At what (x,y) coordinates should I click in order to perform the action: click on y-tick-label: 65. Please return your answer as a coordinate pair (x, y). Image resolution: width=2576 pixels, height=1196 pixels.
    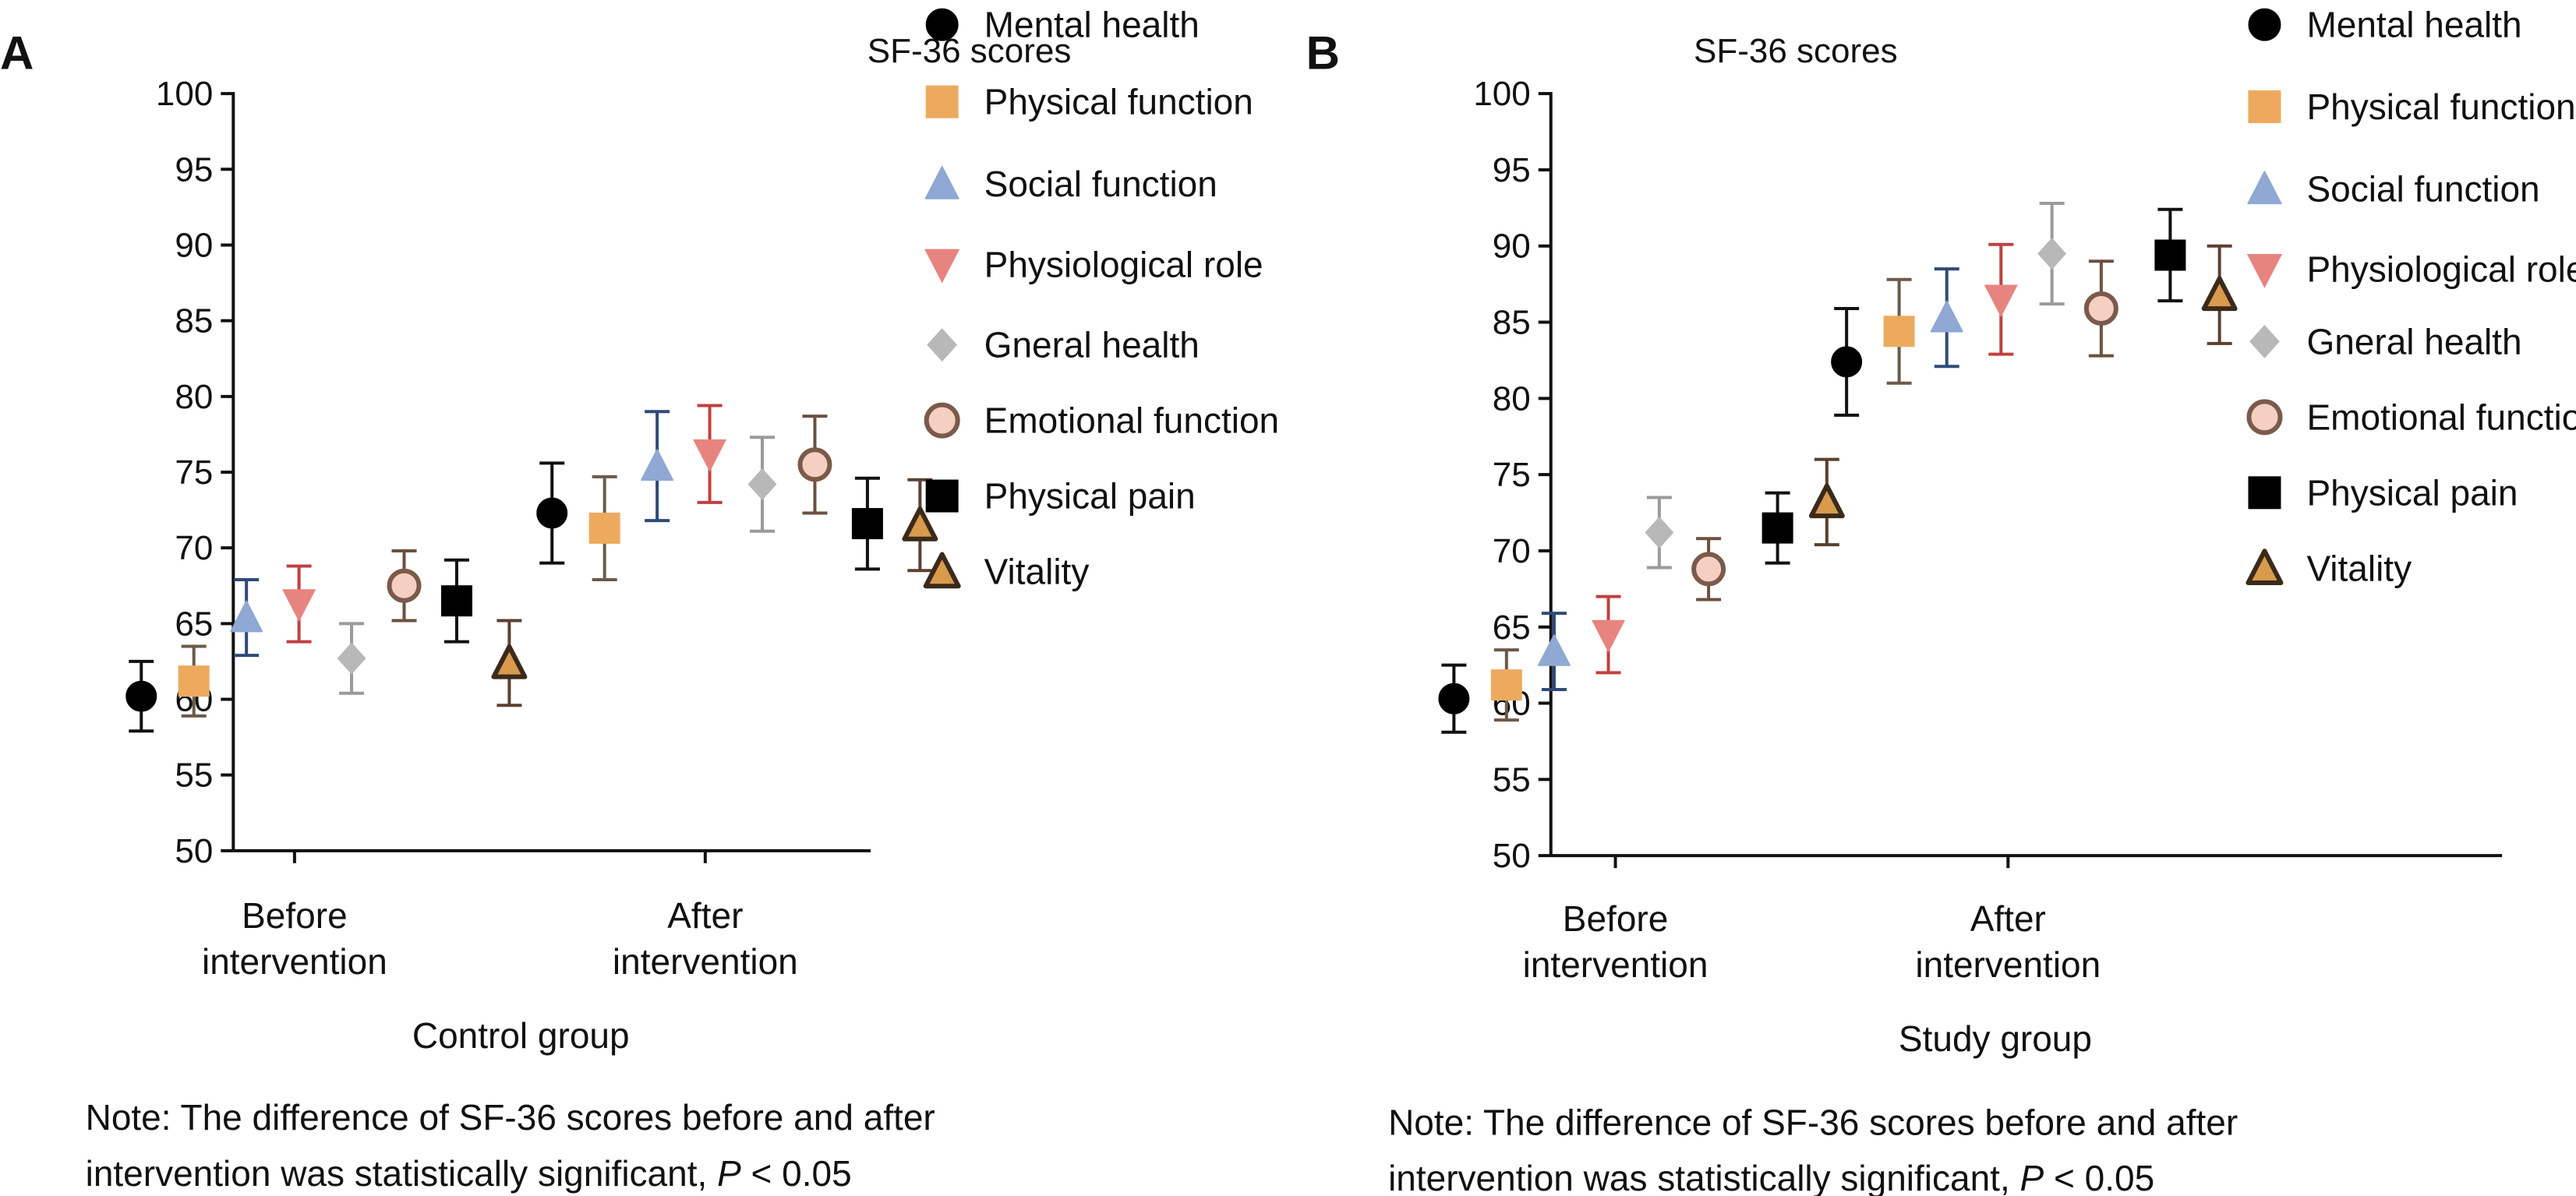
    Looking at the image, I should click on (194, 624).